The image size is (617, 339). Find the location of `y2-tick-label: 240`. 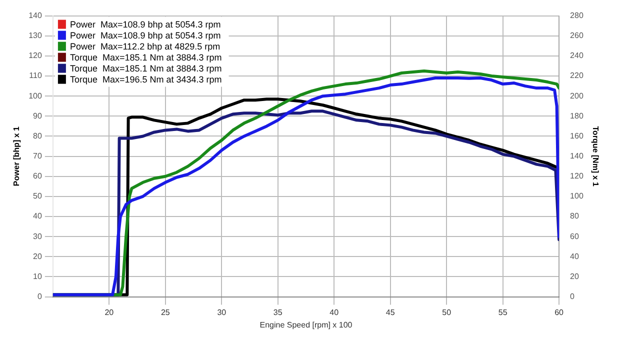

y2-tick-label: 240 is located at coordinates (577, 55).